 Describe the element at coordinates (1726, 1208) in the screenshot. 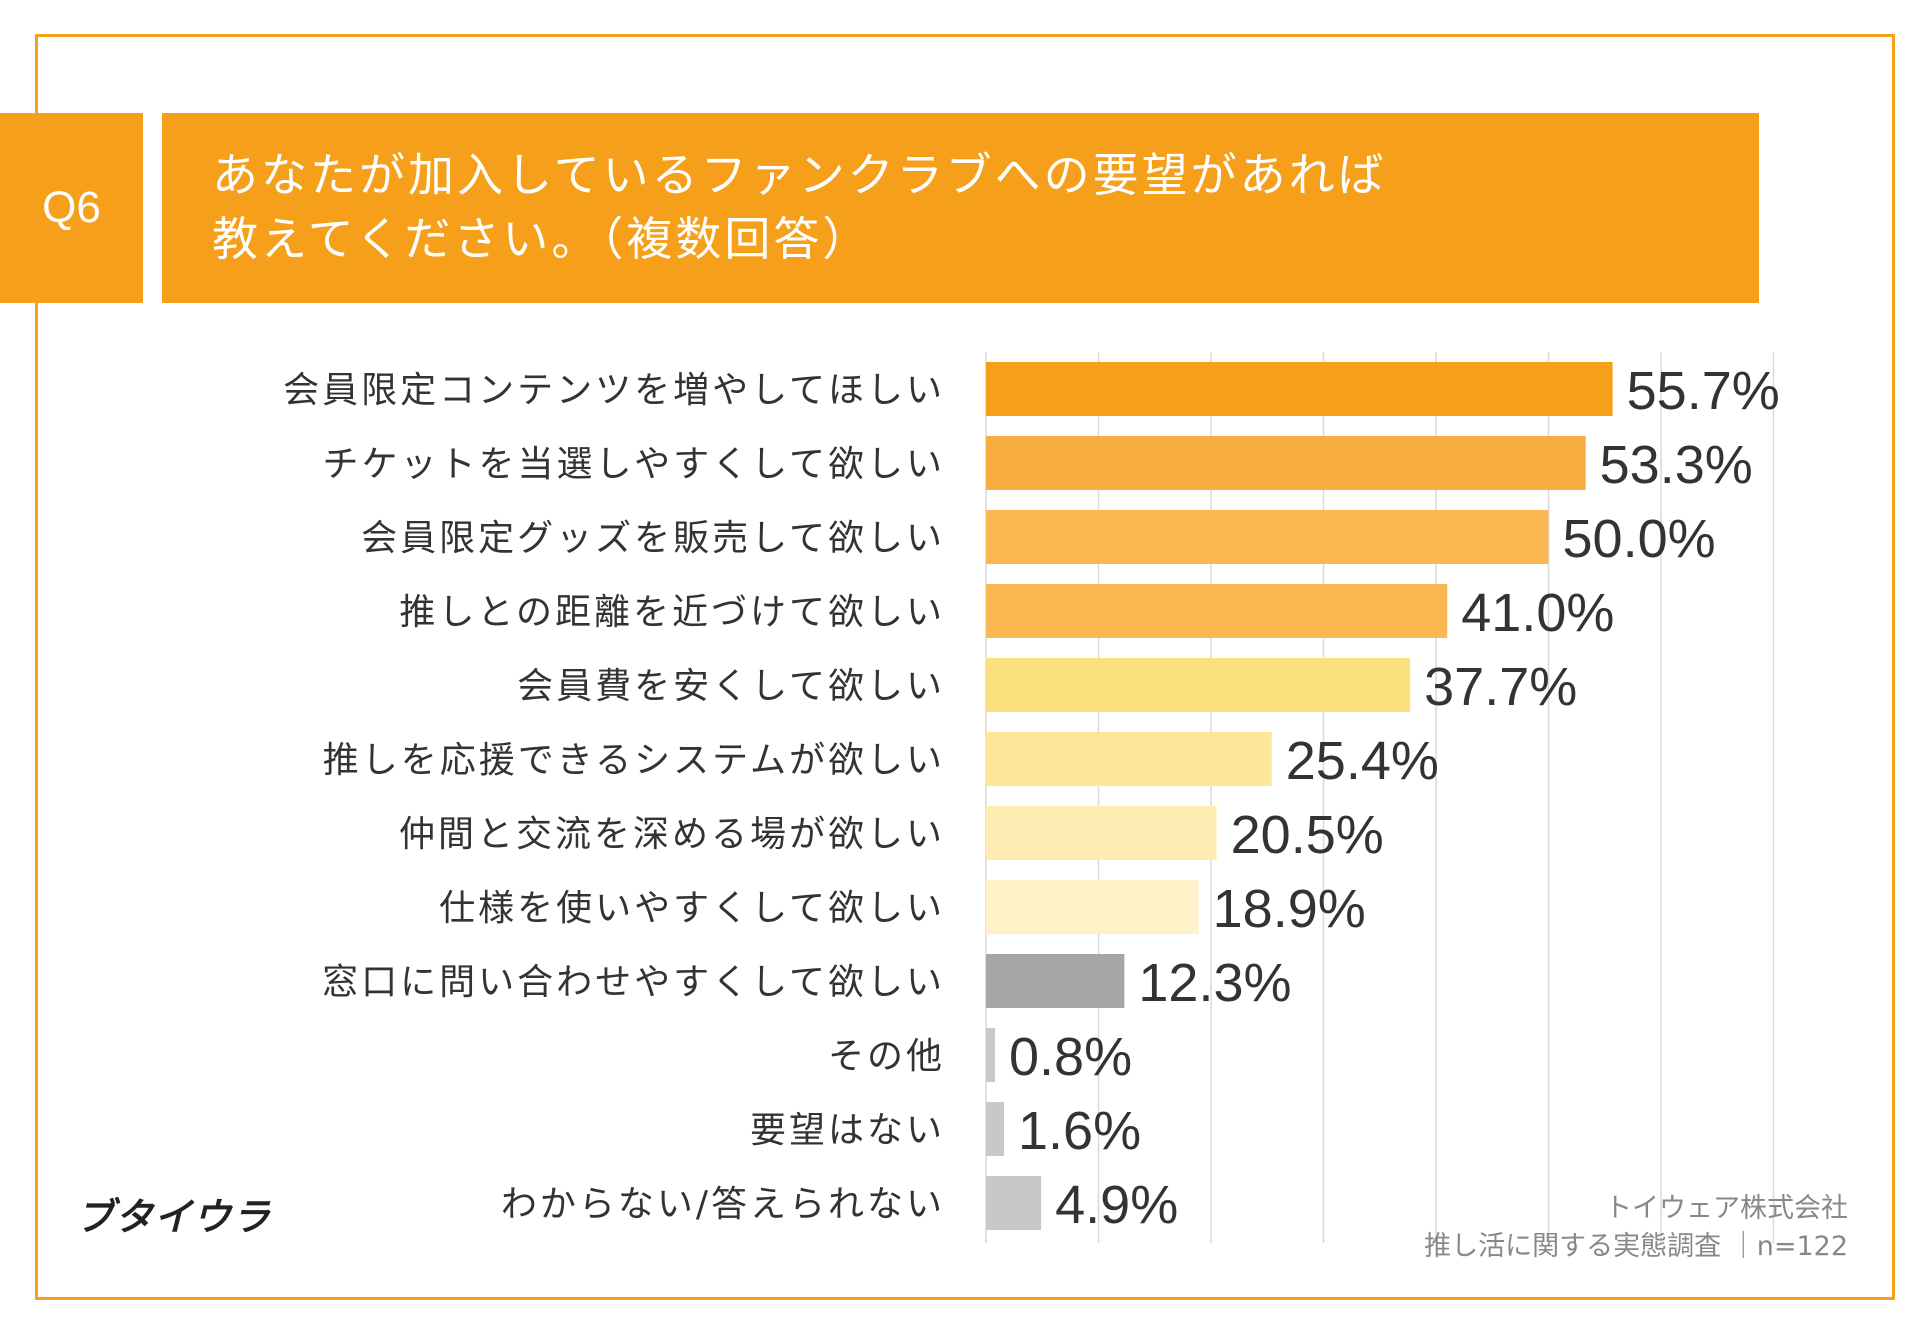

I see `source-company: トイウェア株式会社` at that location.